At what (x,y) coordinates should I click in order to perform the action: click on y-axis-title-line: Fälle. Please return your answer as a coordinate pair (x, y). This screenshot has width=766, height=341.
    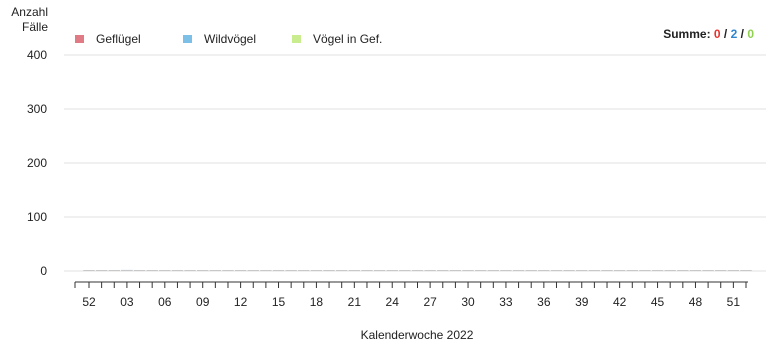
    Looking at the image, I should click on (35, 27).